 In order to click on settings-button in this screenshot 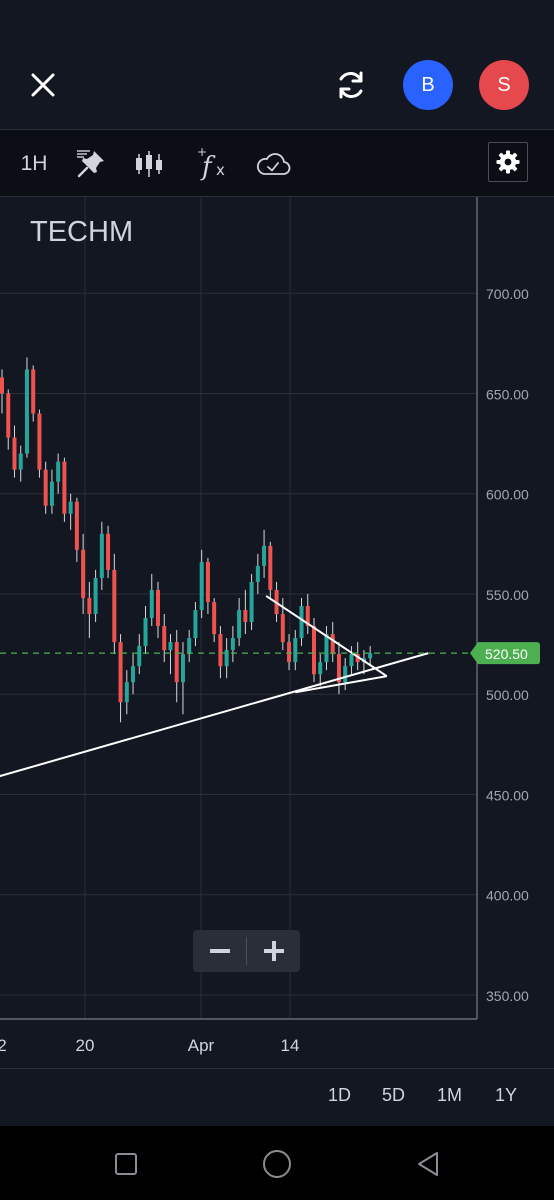, I will do `click(508, 162)`.